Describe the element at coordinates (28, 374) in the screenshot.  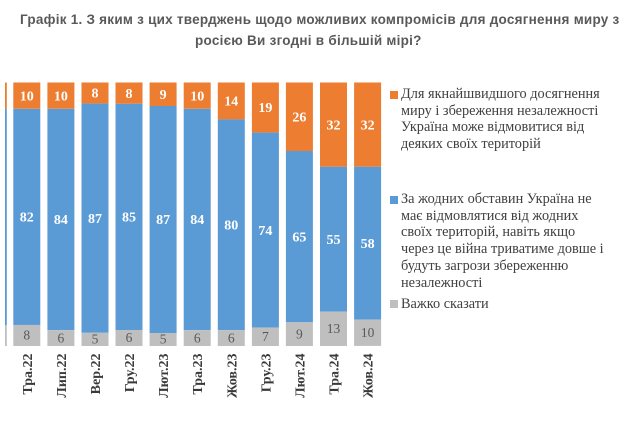
I see `svg-text: Тра.22` at that location.